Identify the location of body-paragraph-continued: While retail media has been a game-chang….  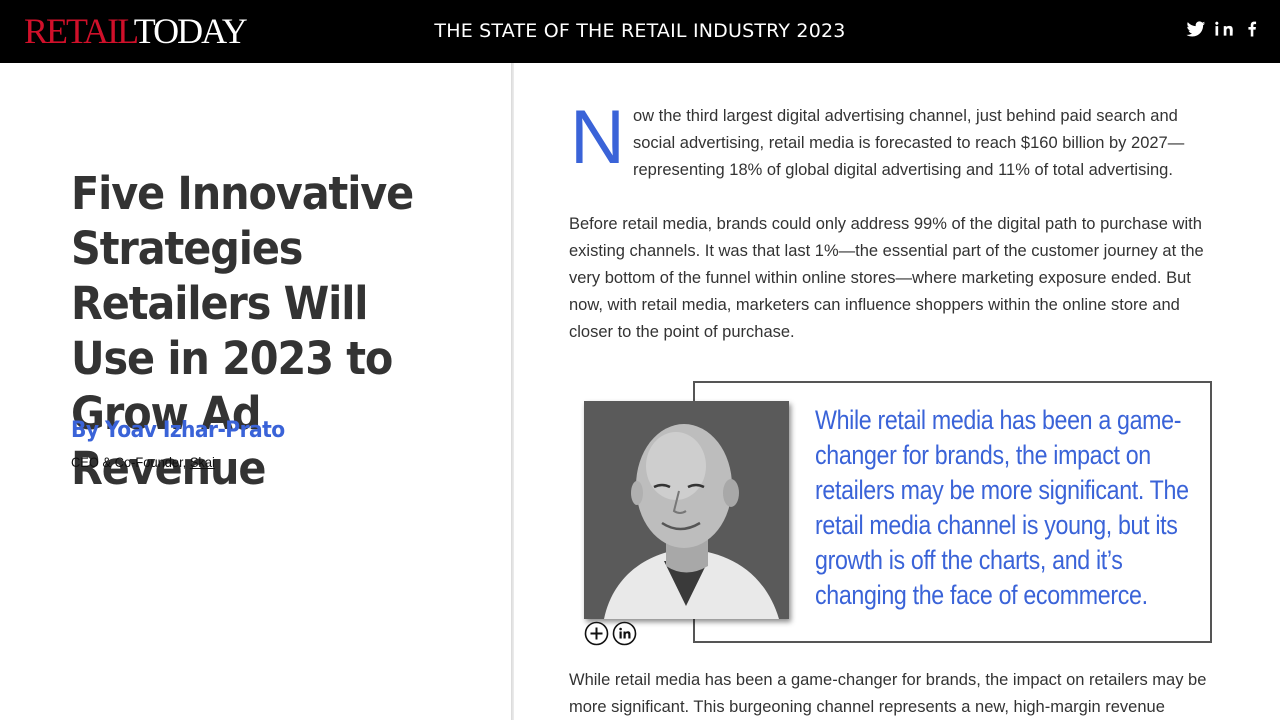
(888, 693).